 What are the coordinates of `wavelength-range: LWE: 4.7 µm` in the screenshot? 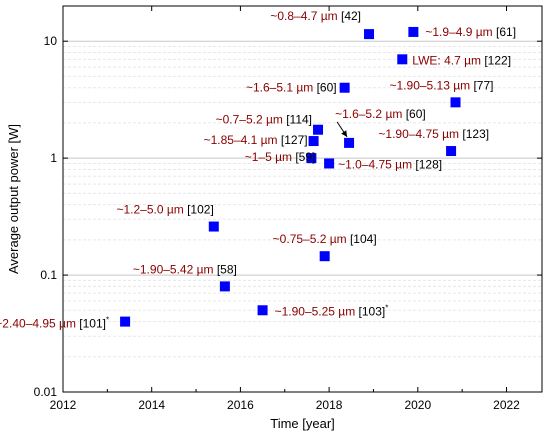 It's located at (446, 60).